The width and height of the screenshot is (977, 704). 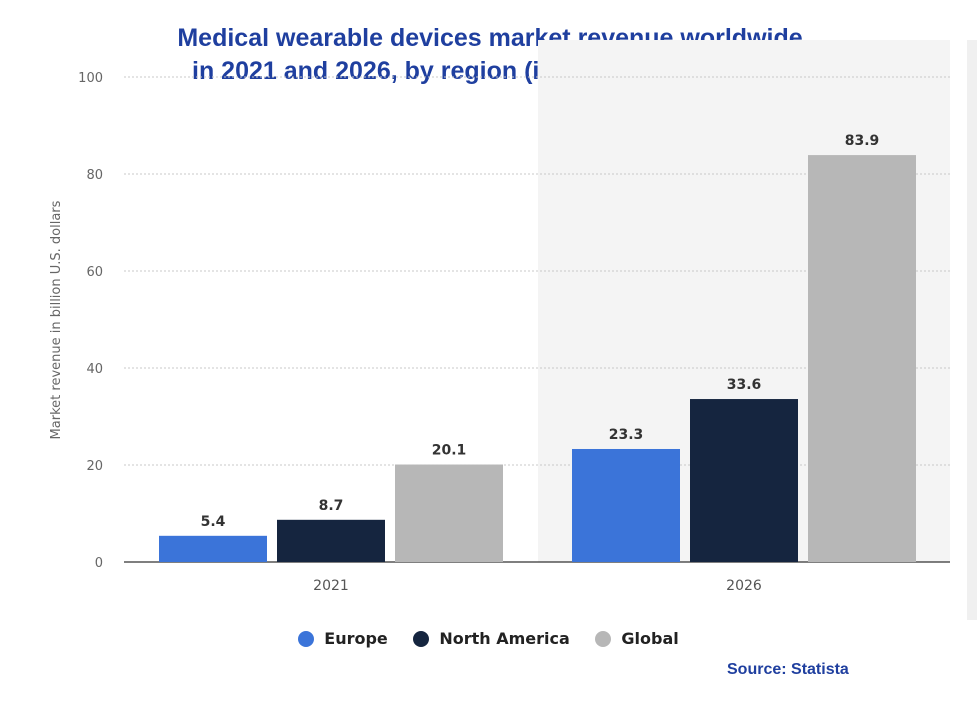 What do you see at coordinates (94, 466) in the screenshot?
I see `y-tick-label: 20` at bounding box center [94, 466].